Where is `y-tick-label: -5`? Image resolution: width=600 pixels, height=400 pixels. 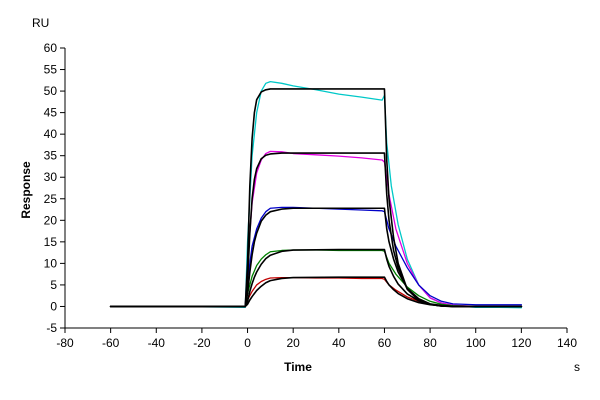 y-tick-label: -5 is located at coordinates (51, 328).